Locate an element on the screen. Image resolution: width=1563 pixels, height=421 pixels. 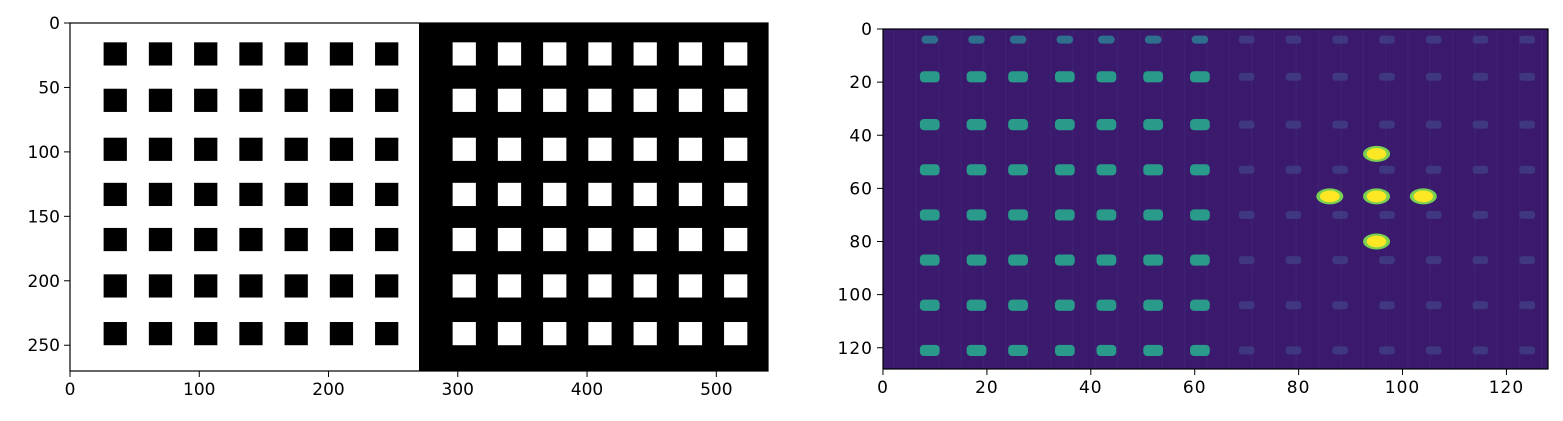
y-tick-label: 200 is located at coordinates (44, 282).